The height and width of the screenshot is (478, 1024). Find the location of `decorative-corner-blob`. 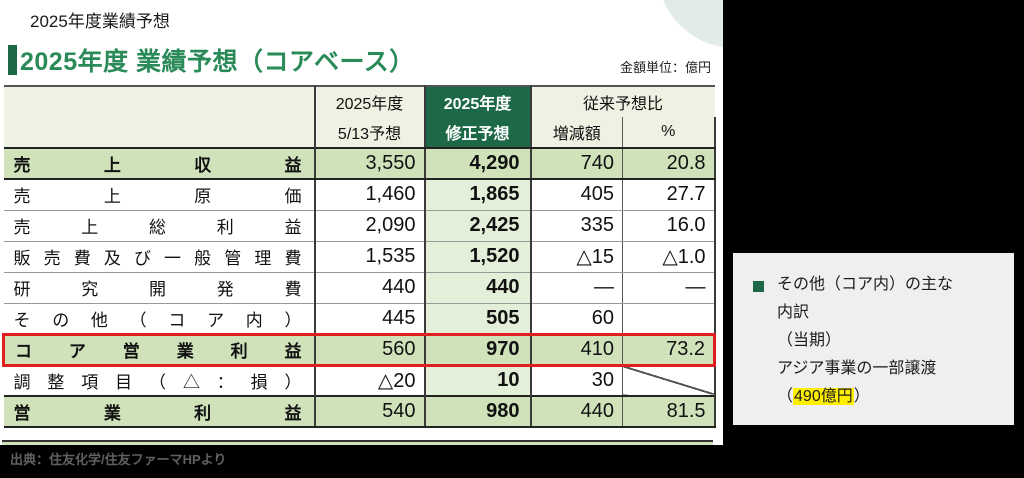

decorative-corner-blob is located at coordinates (690, 24).